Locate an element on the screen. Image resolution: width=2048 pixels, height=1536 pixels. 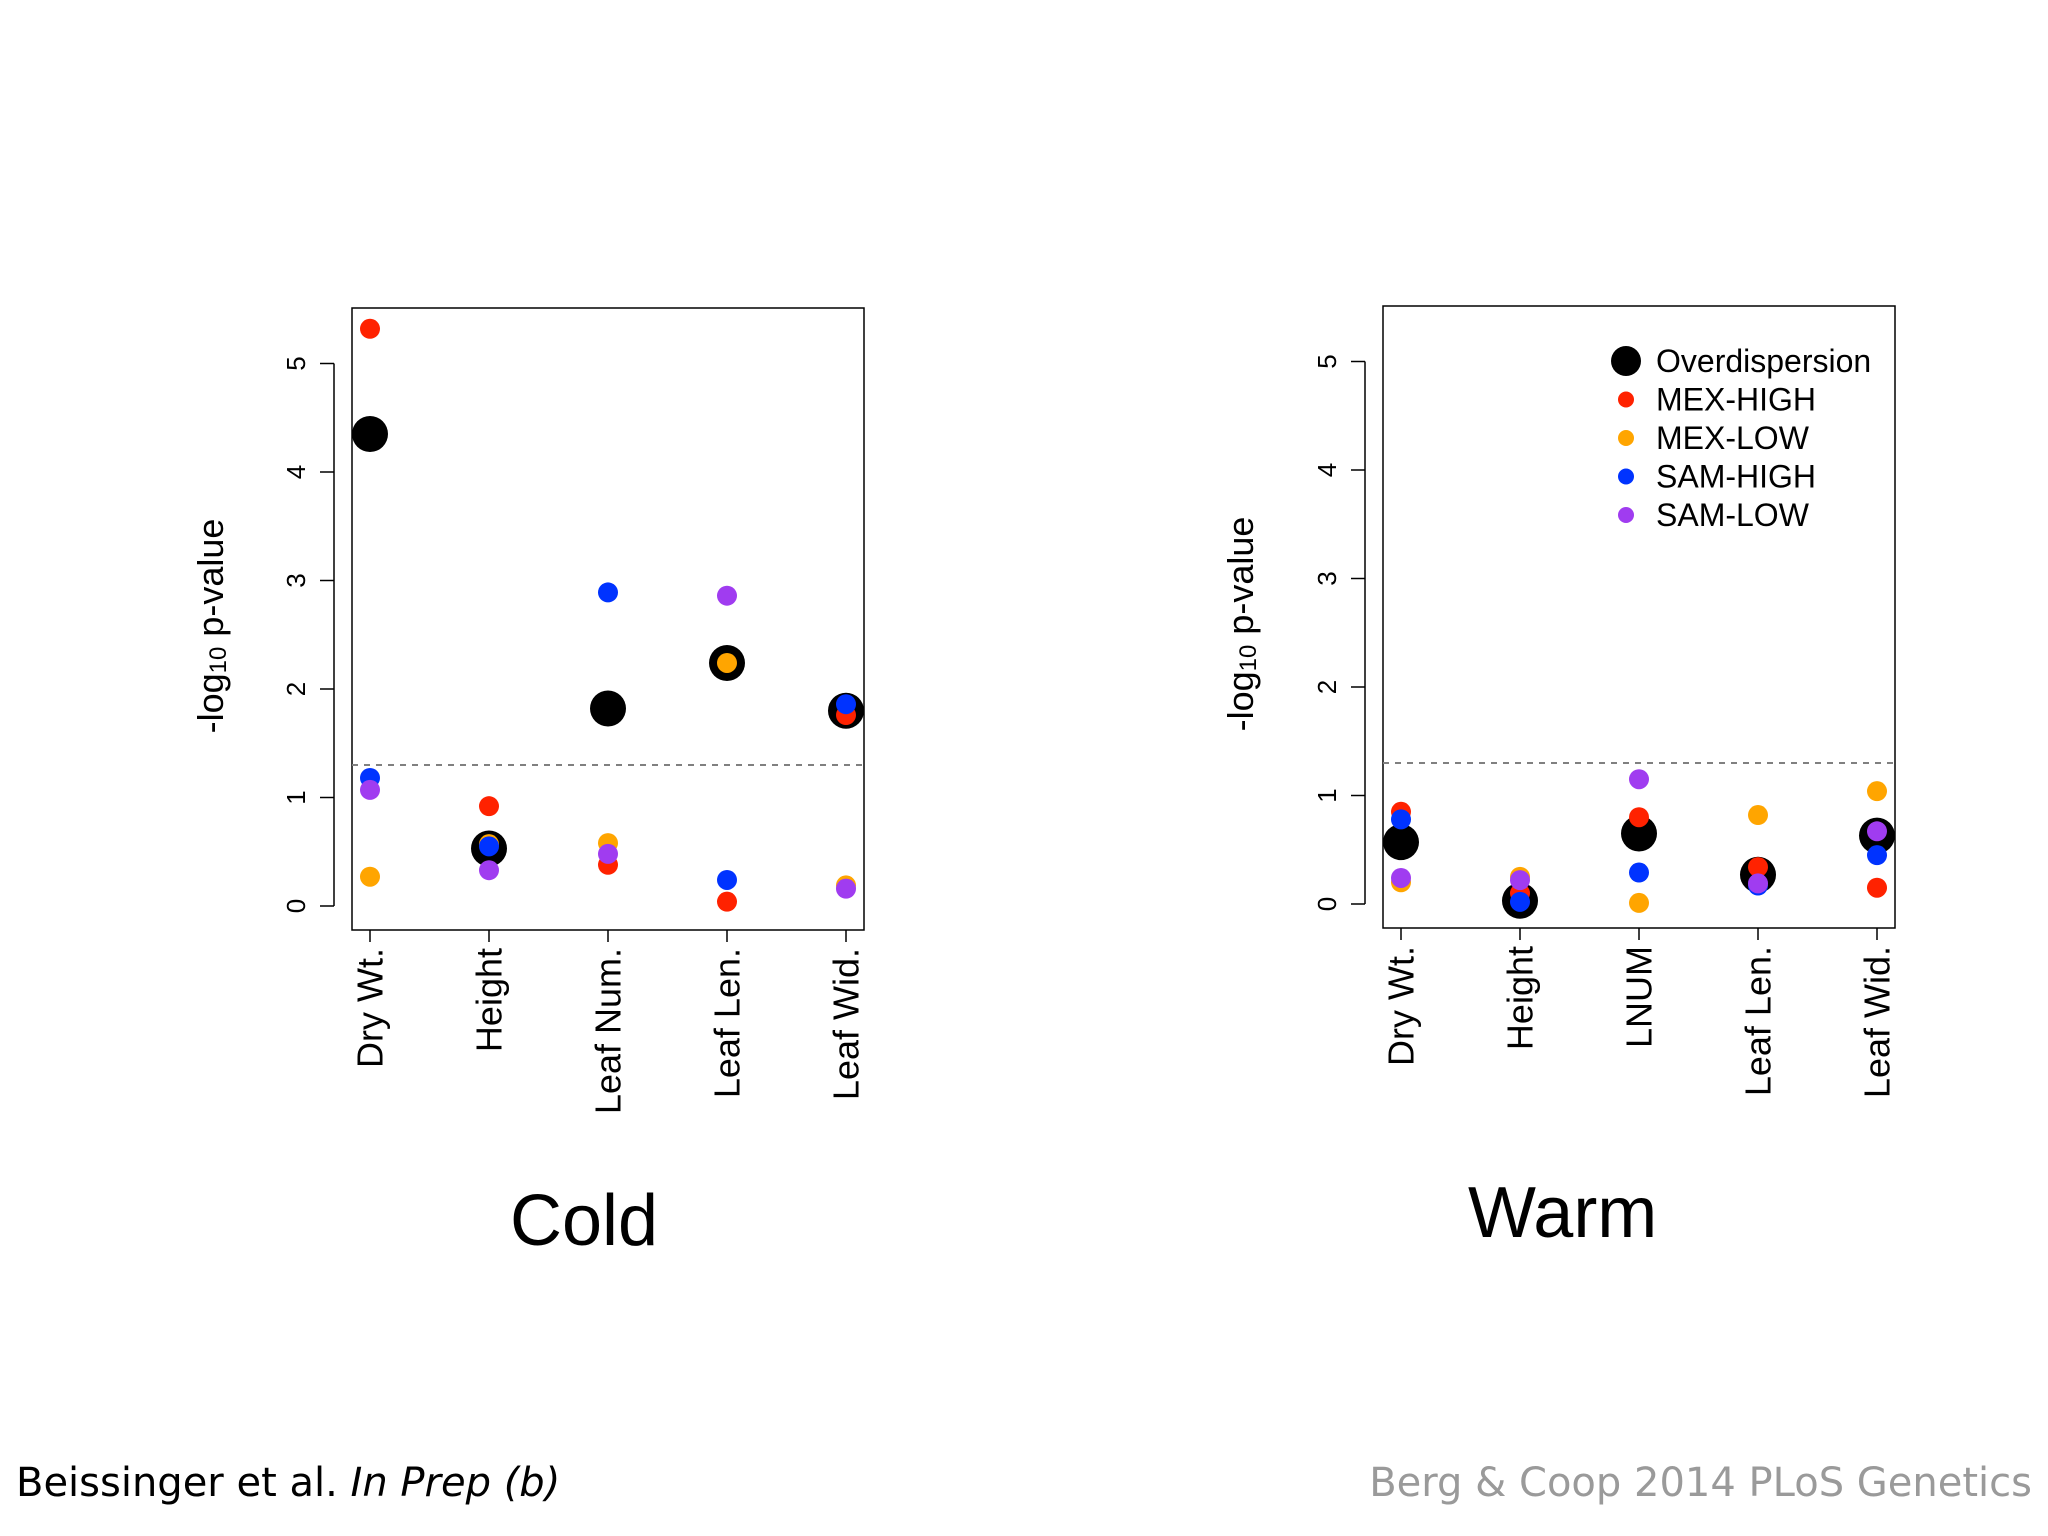
x-category-label: Leaf Num. is located at coordinates (608, 1031).